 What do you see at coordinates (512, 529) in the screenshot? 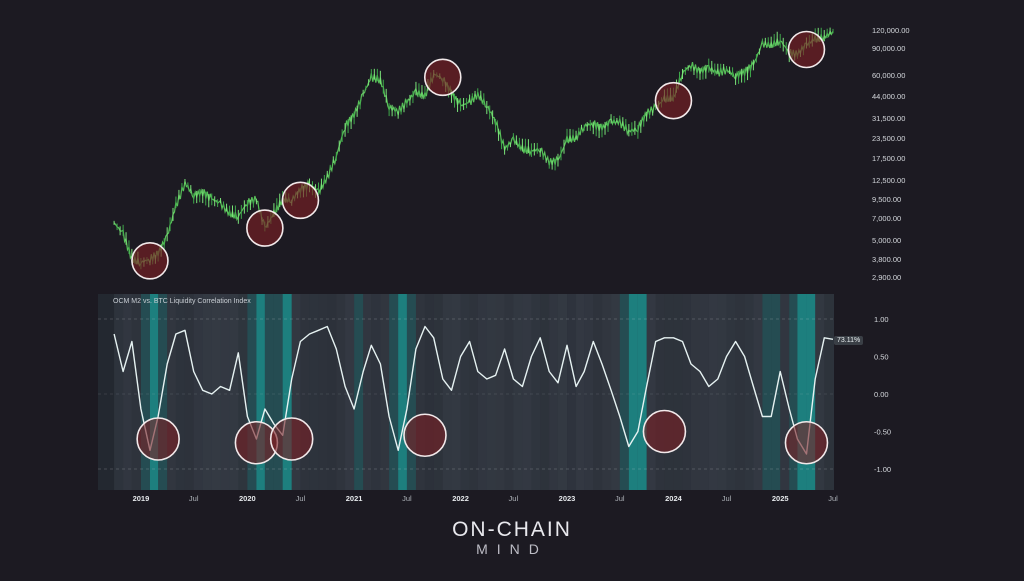
I see `brand-line-1: ON-CHAIN` at bounding box center [512, 529].